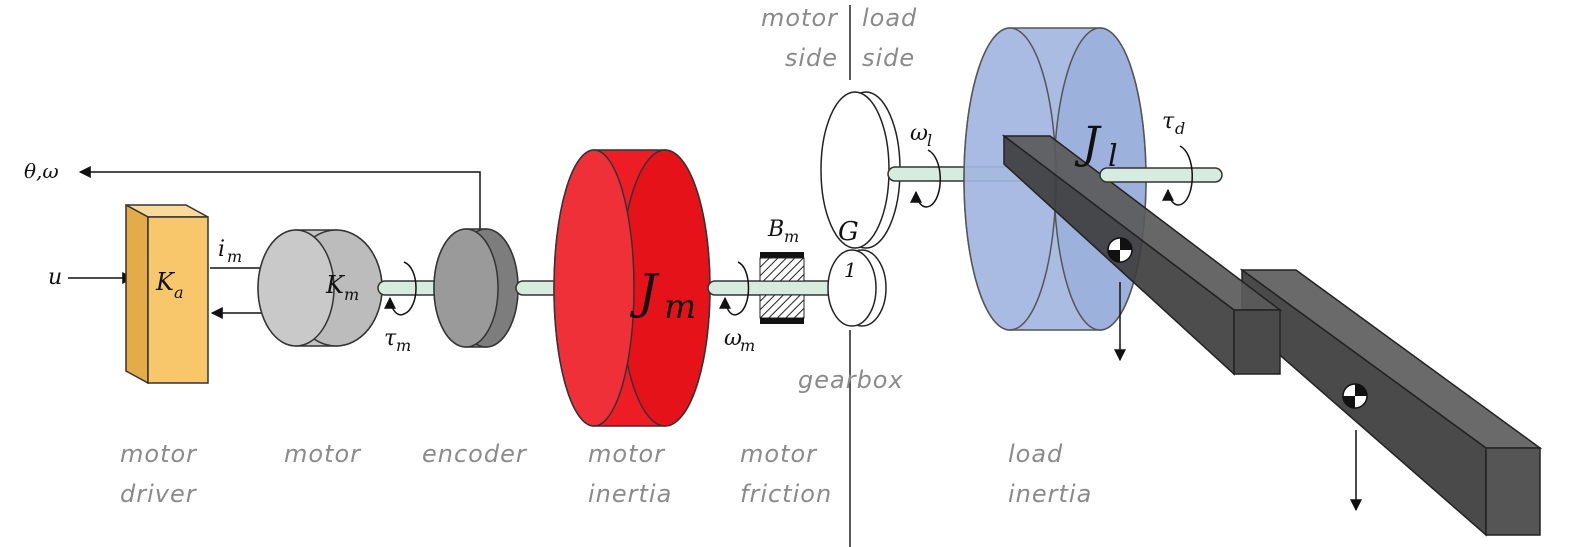 The width and height of the screenshot is (1575, 547). What do you see at coordinates (888, 58) in the screenshot?
I see `caption-load-side-line2: side` at bounding box center [888, 58].